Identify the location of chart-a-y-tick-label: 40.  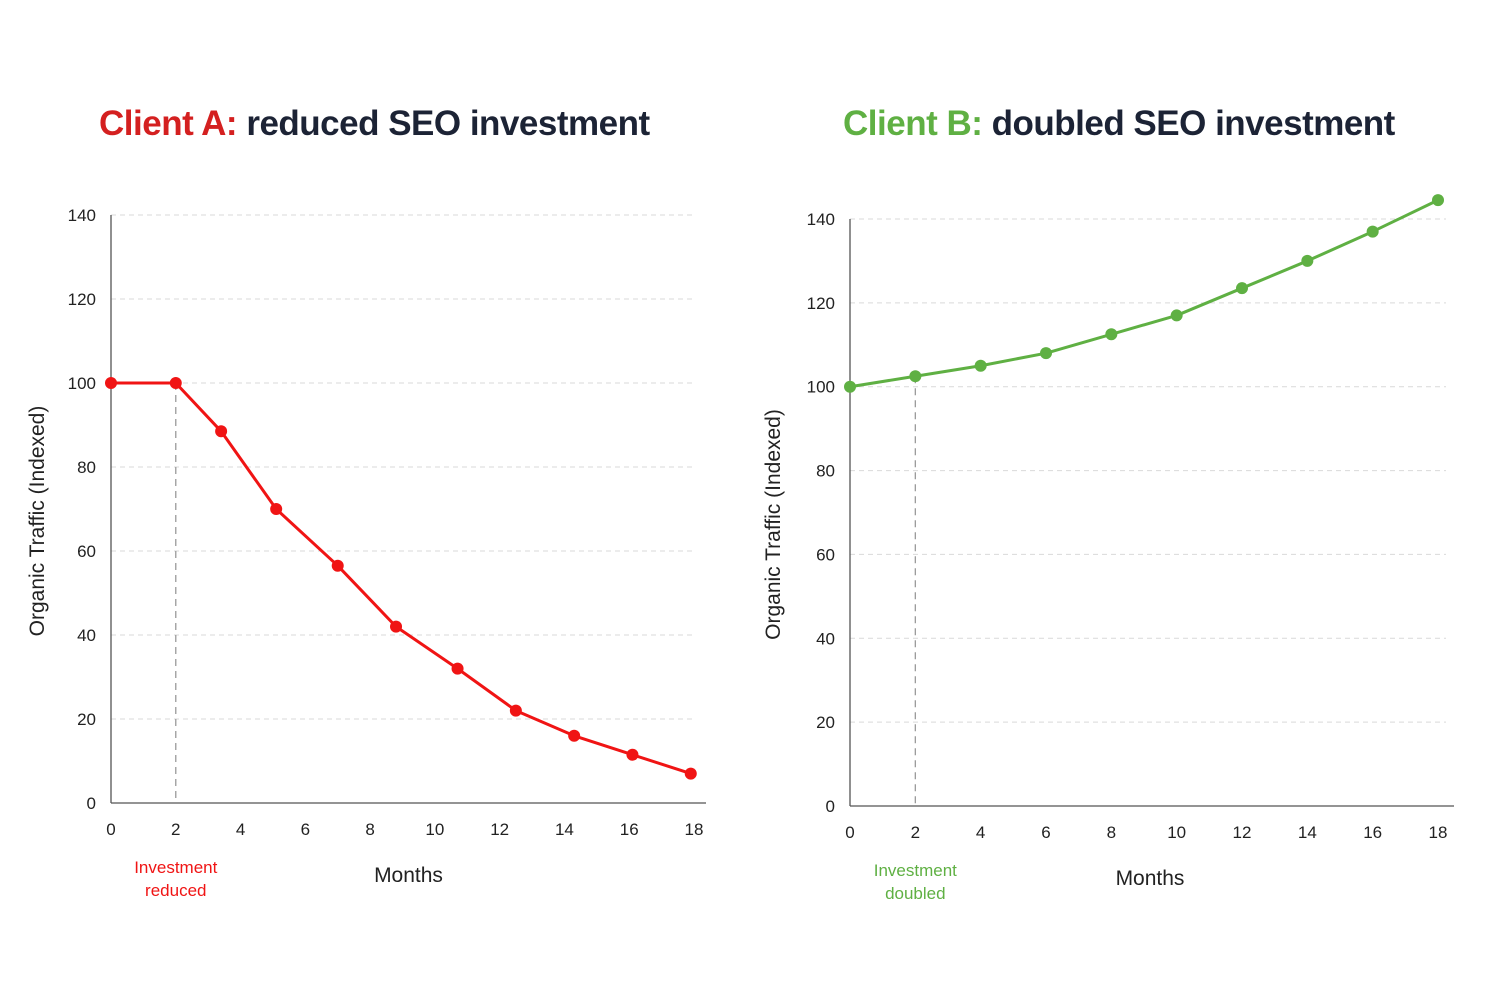
(86, 635).